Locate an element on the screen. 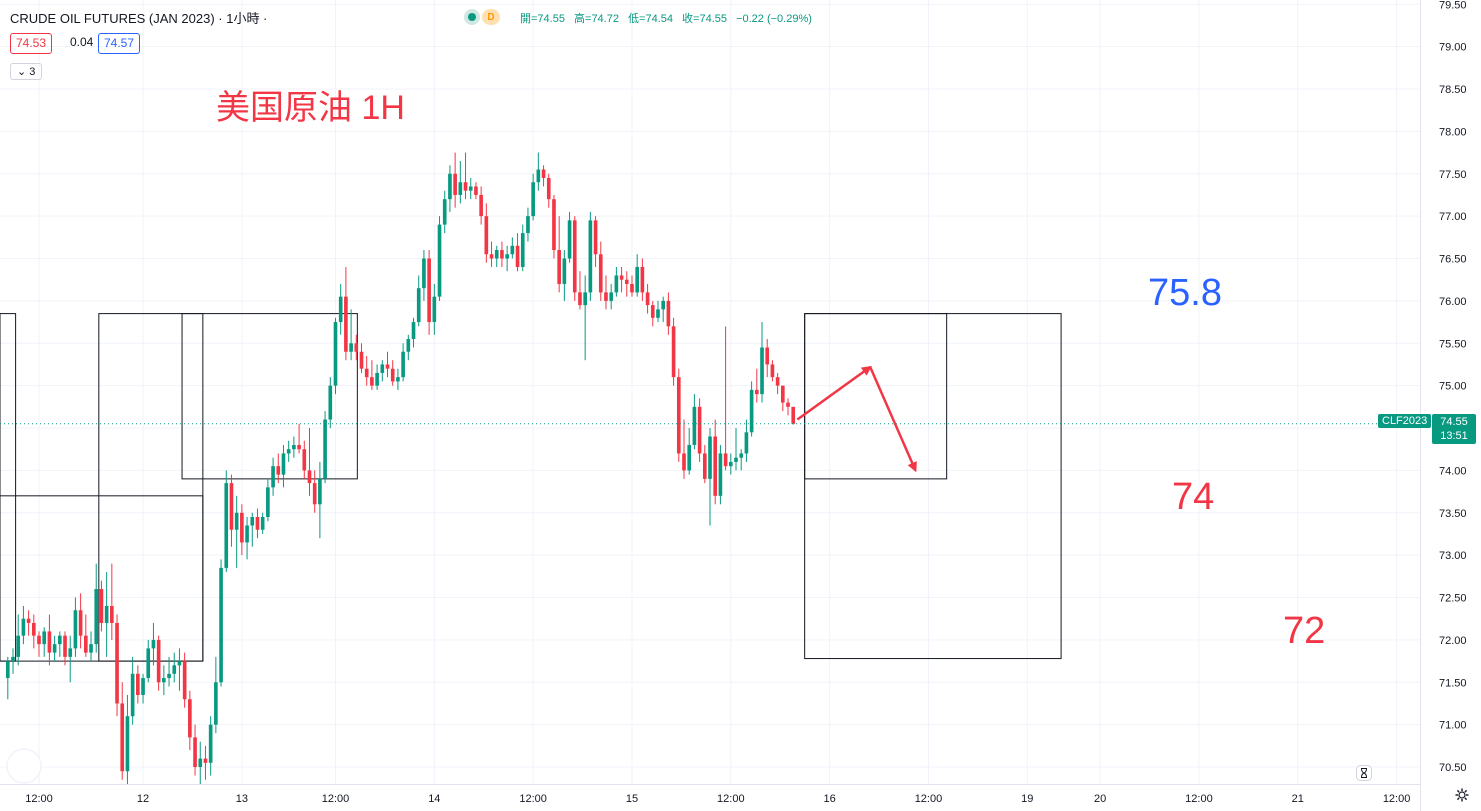  x-tick-label: 19 is located at coordinates (1027, 799).